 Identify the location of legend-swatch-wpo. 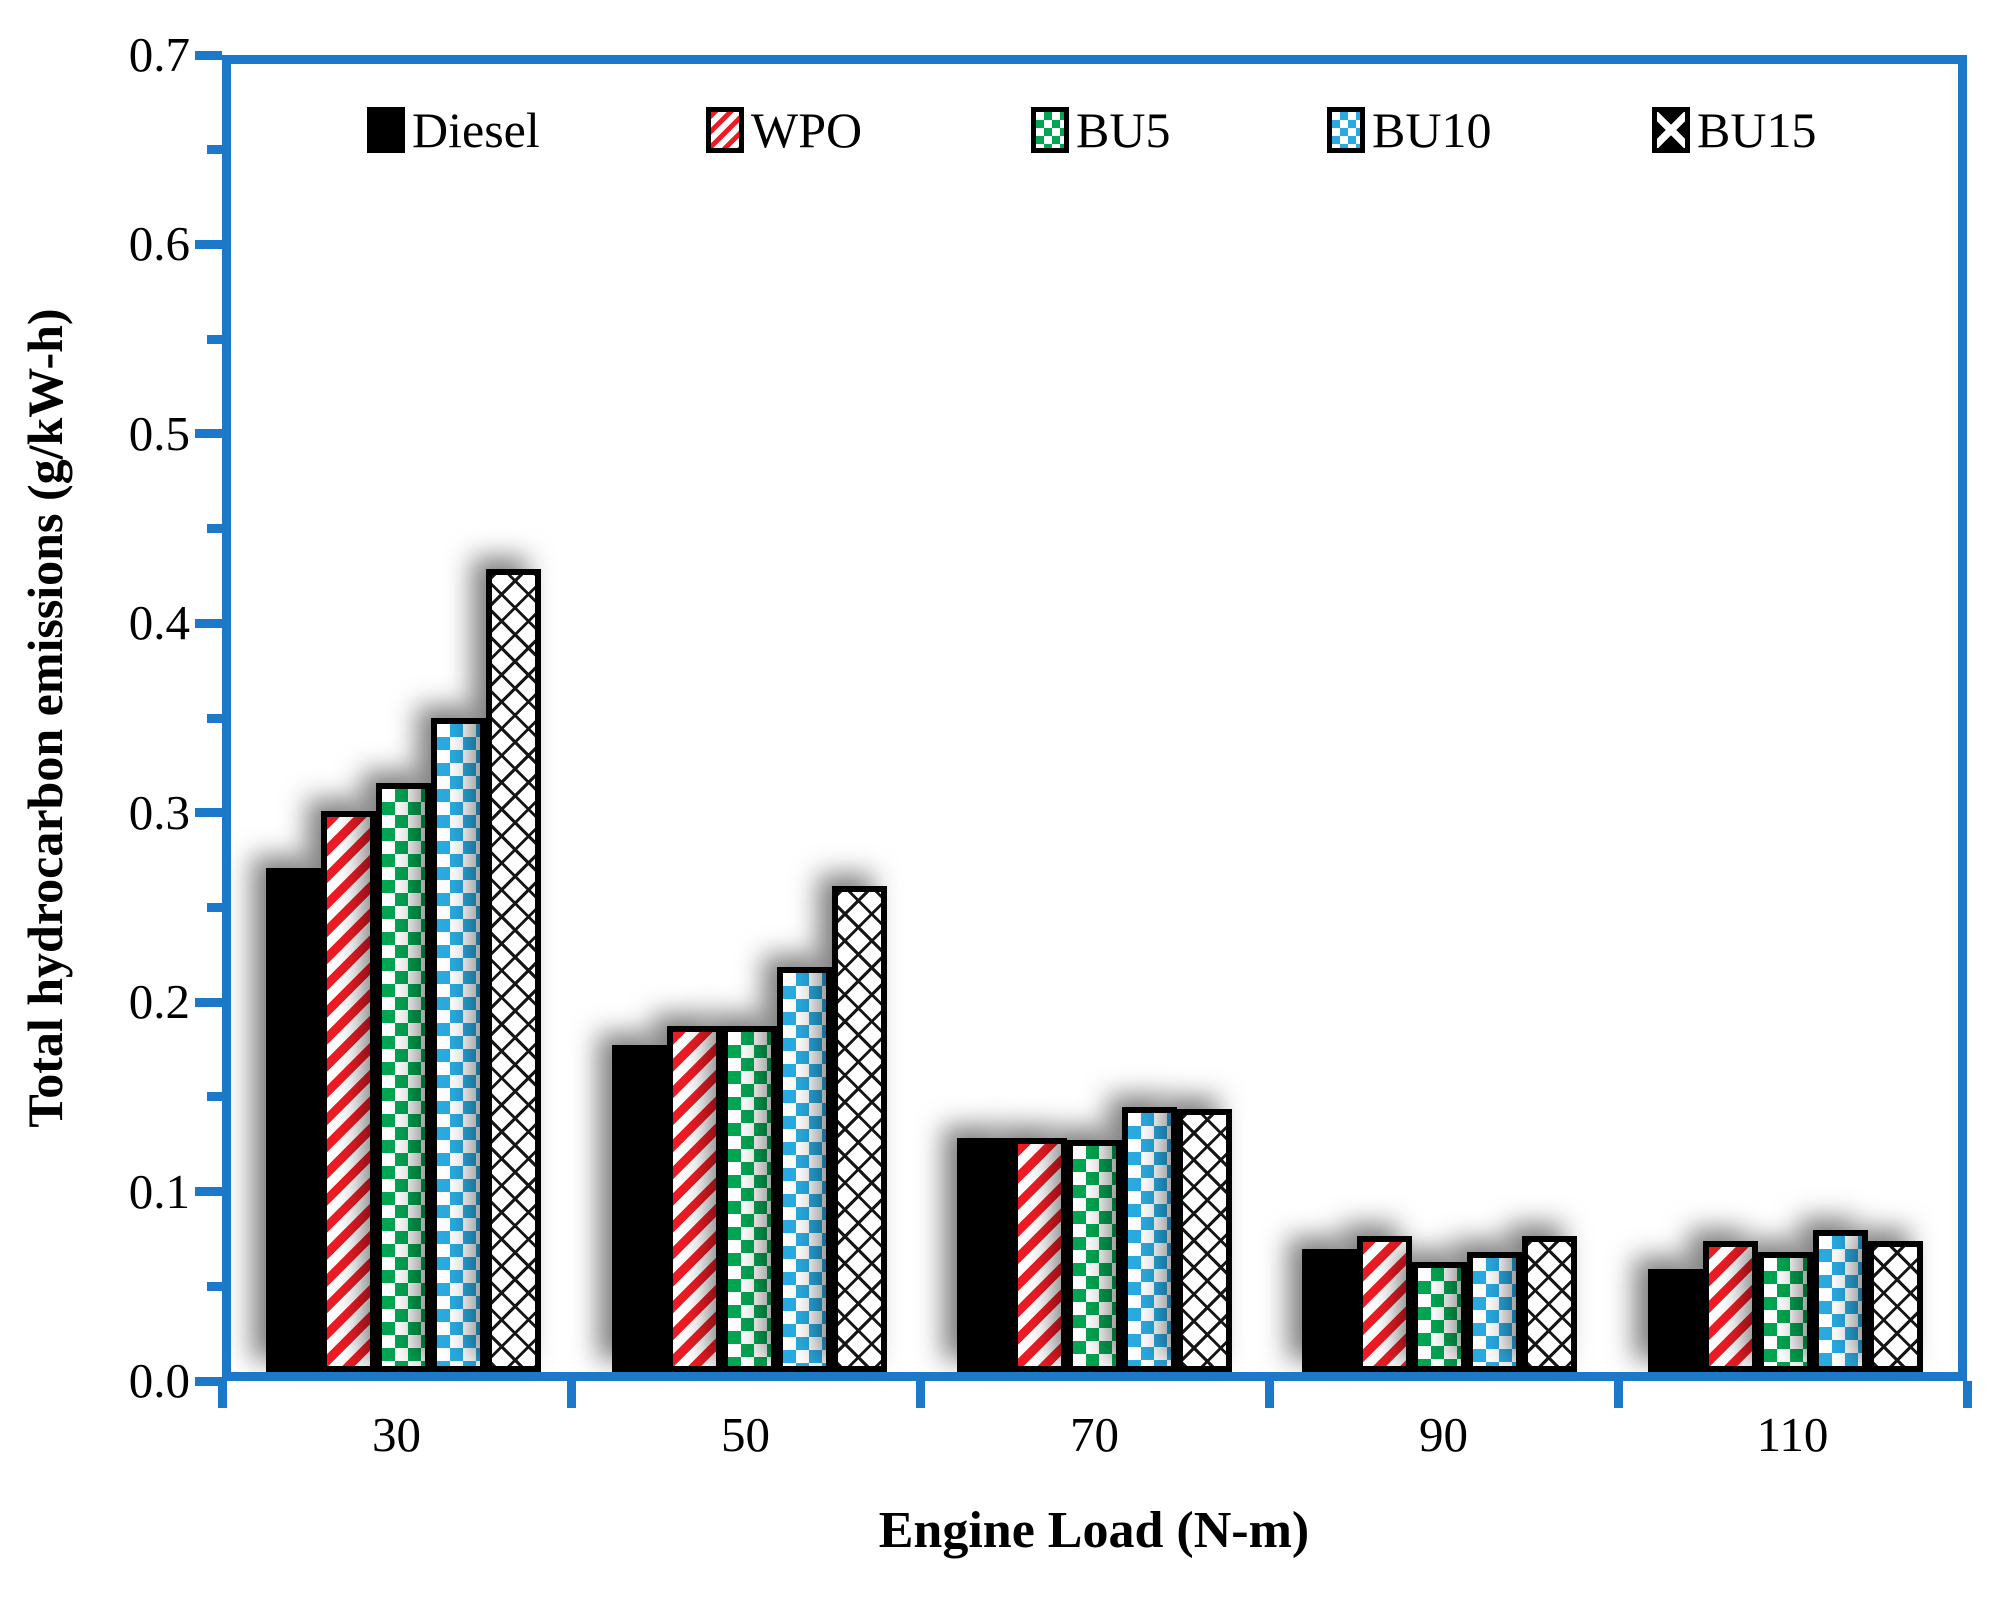
(725, 130).